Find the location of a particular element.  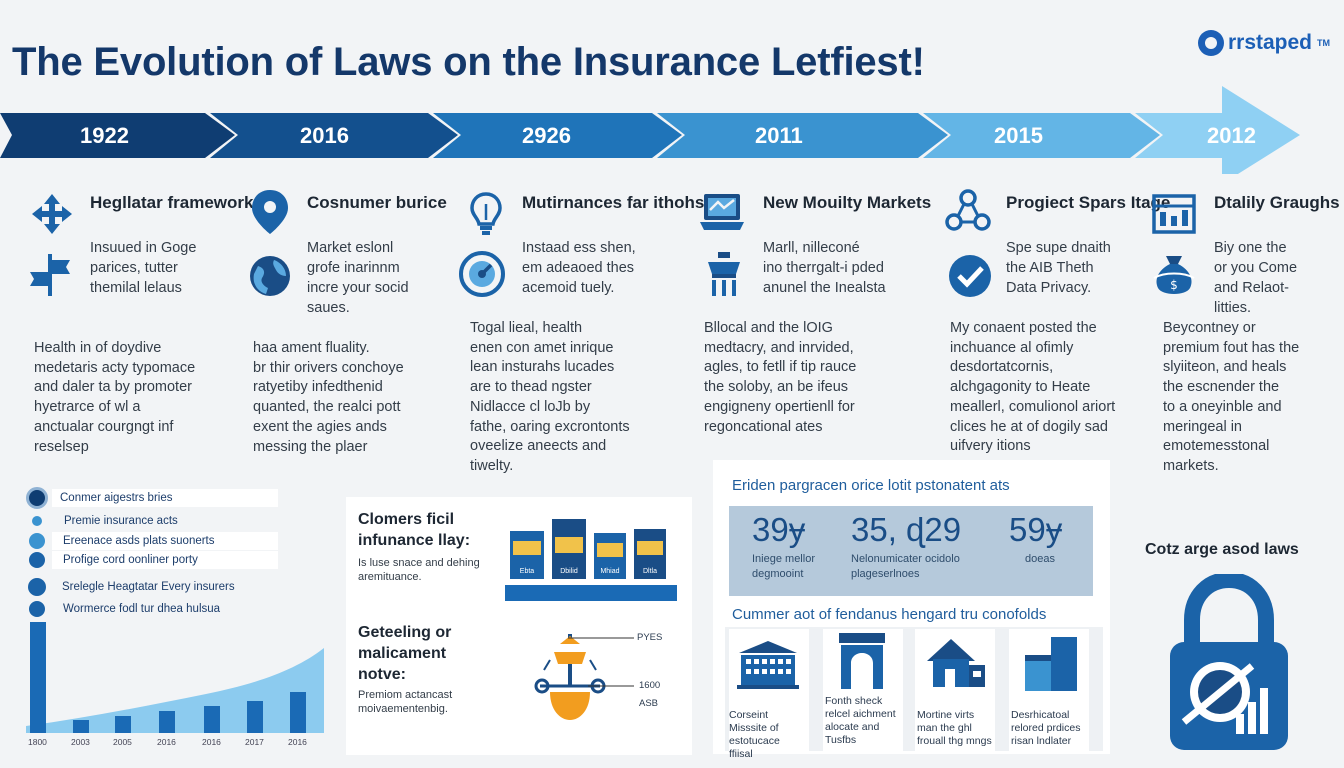

legend-label-2: Premie insurance acts is located at coordinates (121, 521).